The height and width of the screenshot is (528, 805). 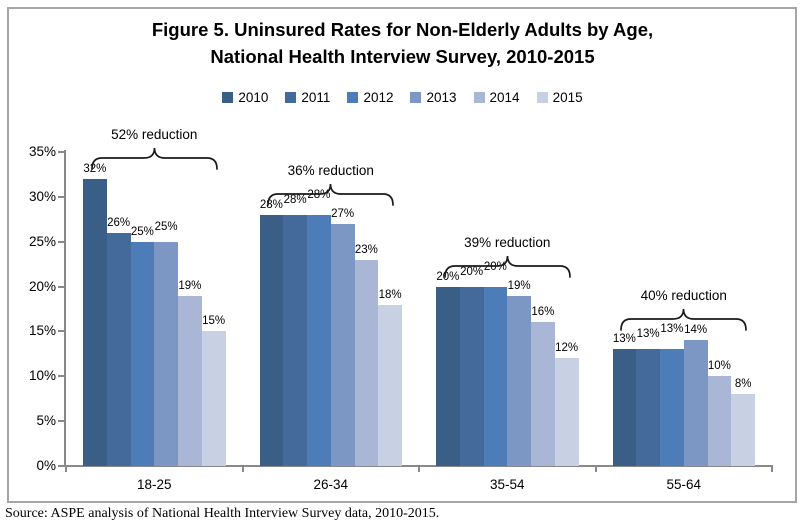 I want to click on legend-item-2012: 2012, so click(x=370, y=97).